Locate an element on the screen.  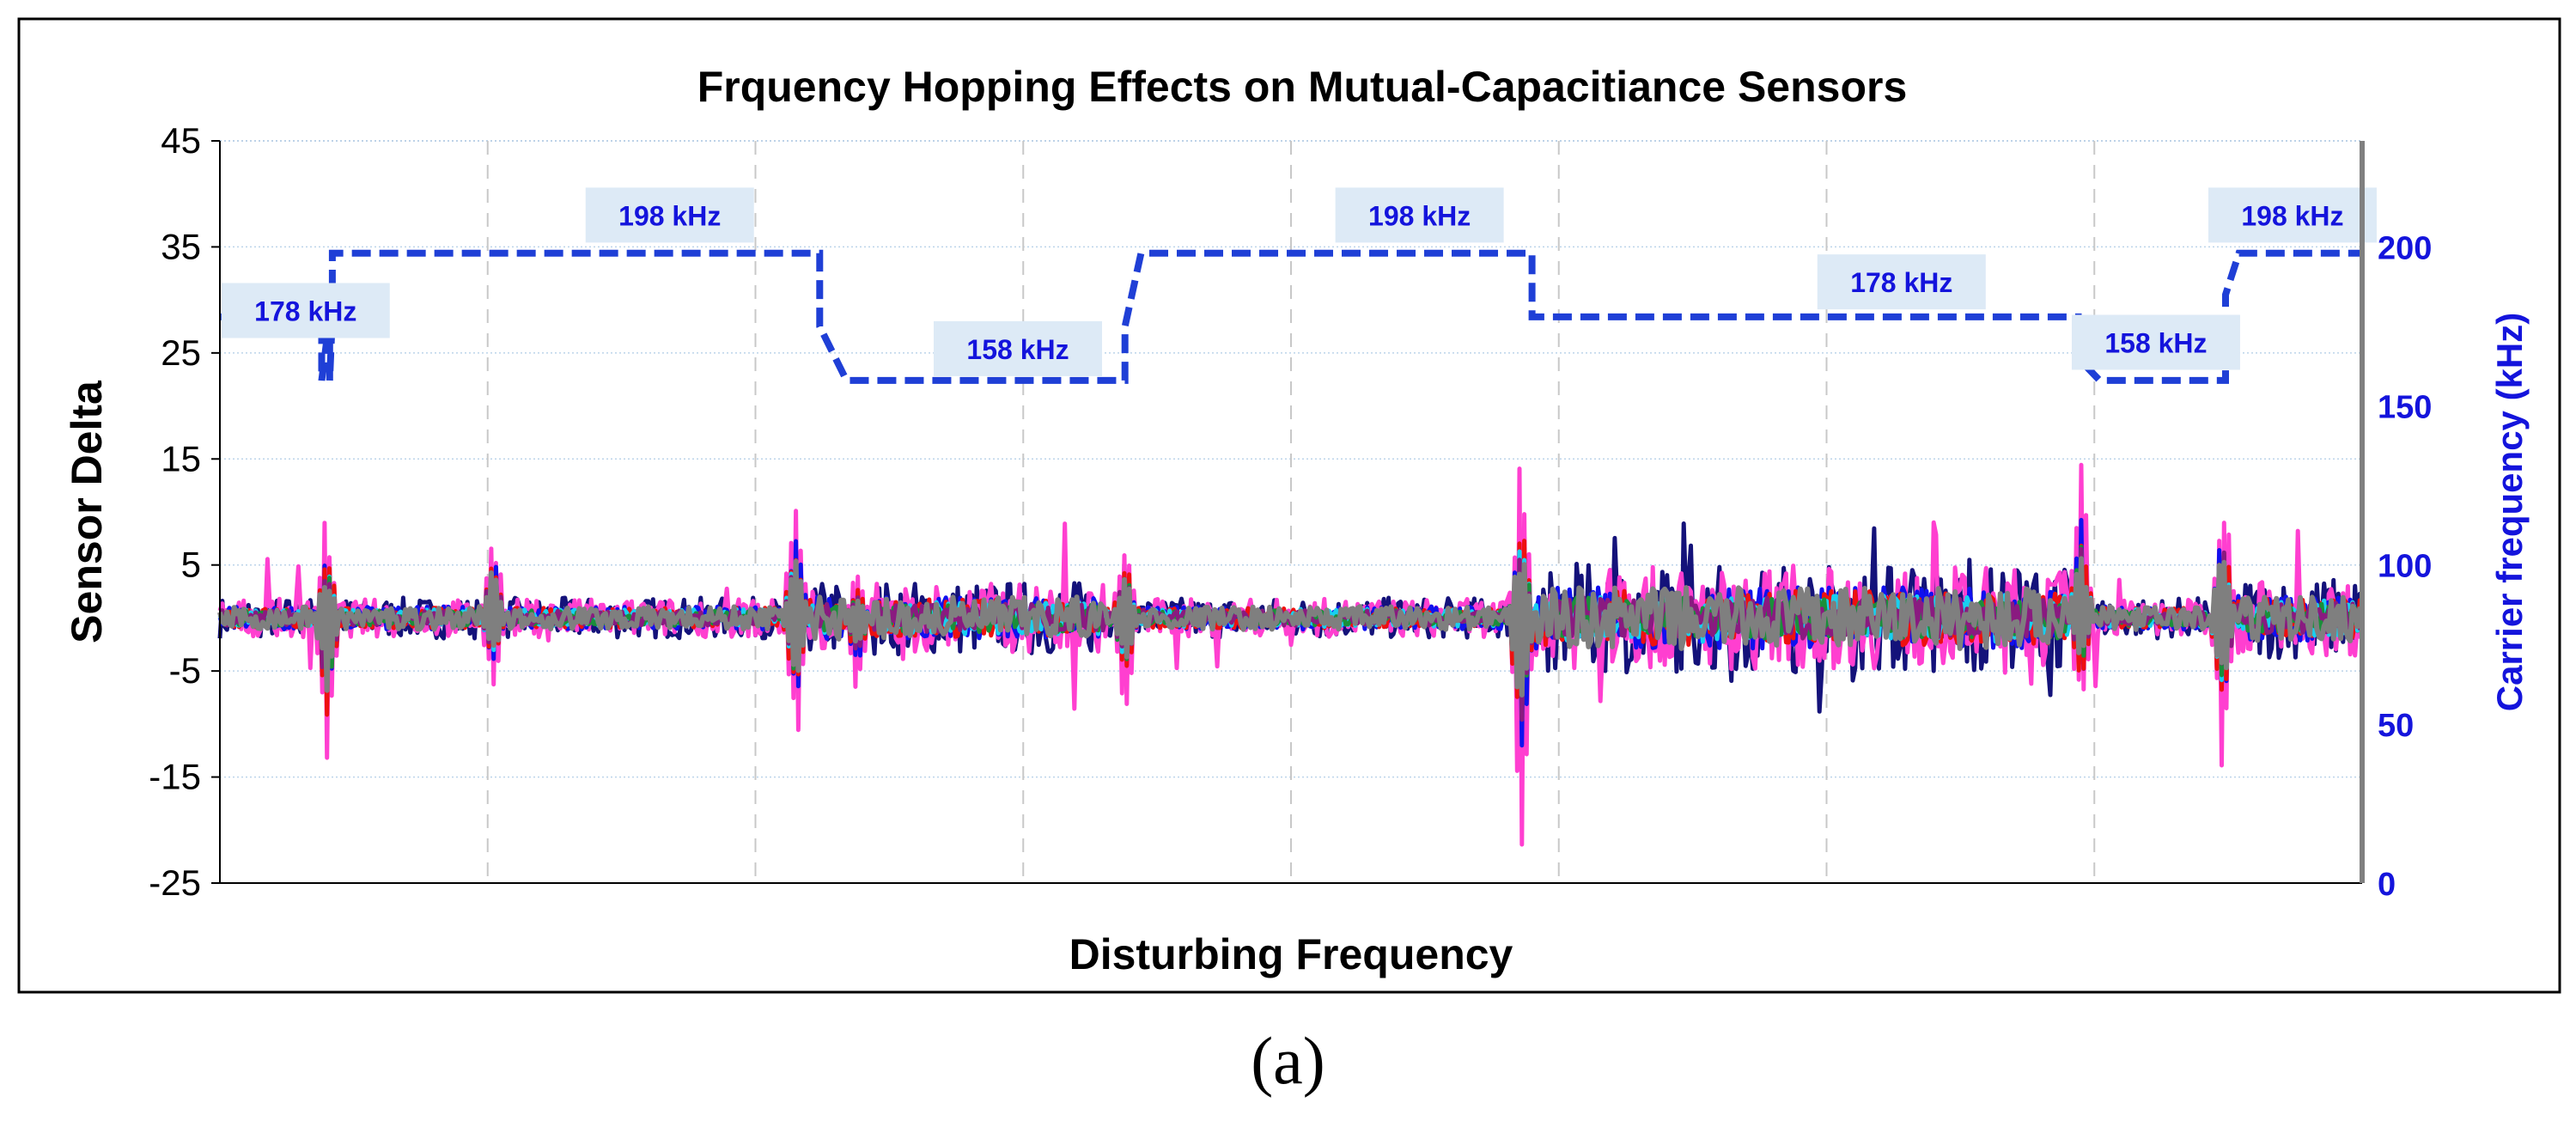
y2-tick-label: 150 is located at coordinates (2405, 408).